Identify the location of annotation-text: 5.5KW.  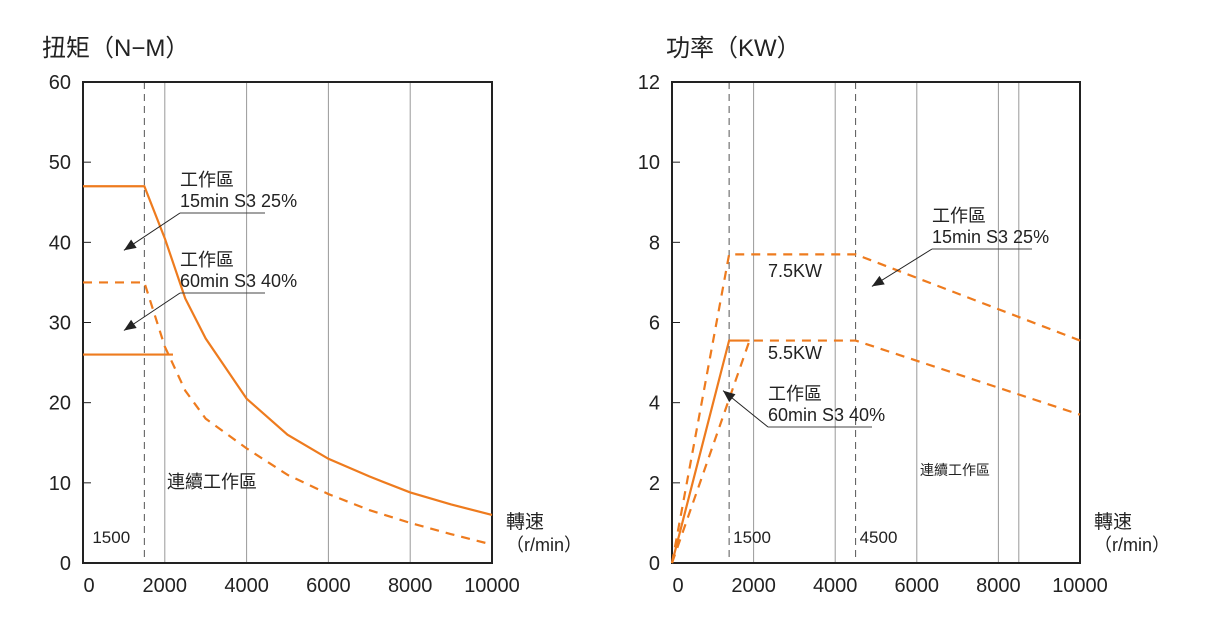
(795, 353).